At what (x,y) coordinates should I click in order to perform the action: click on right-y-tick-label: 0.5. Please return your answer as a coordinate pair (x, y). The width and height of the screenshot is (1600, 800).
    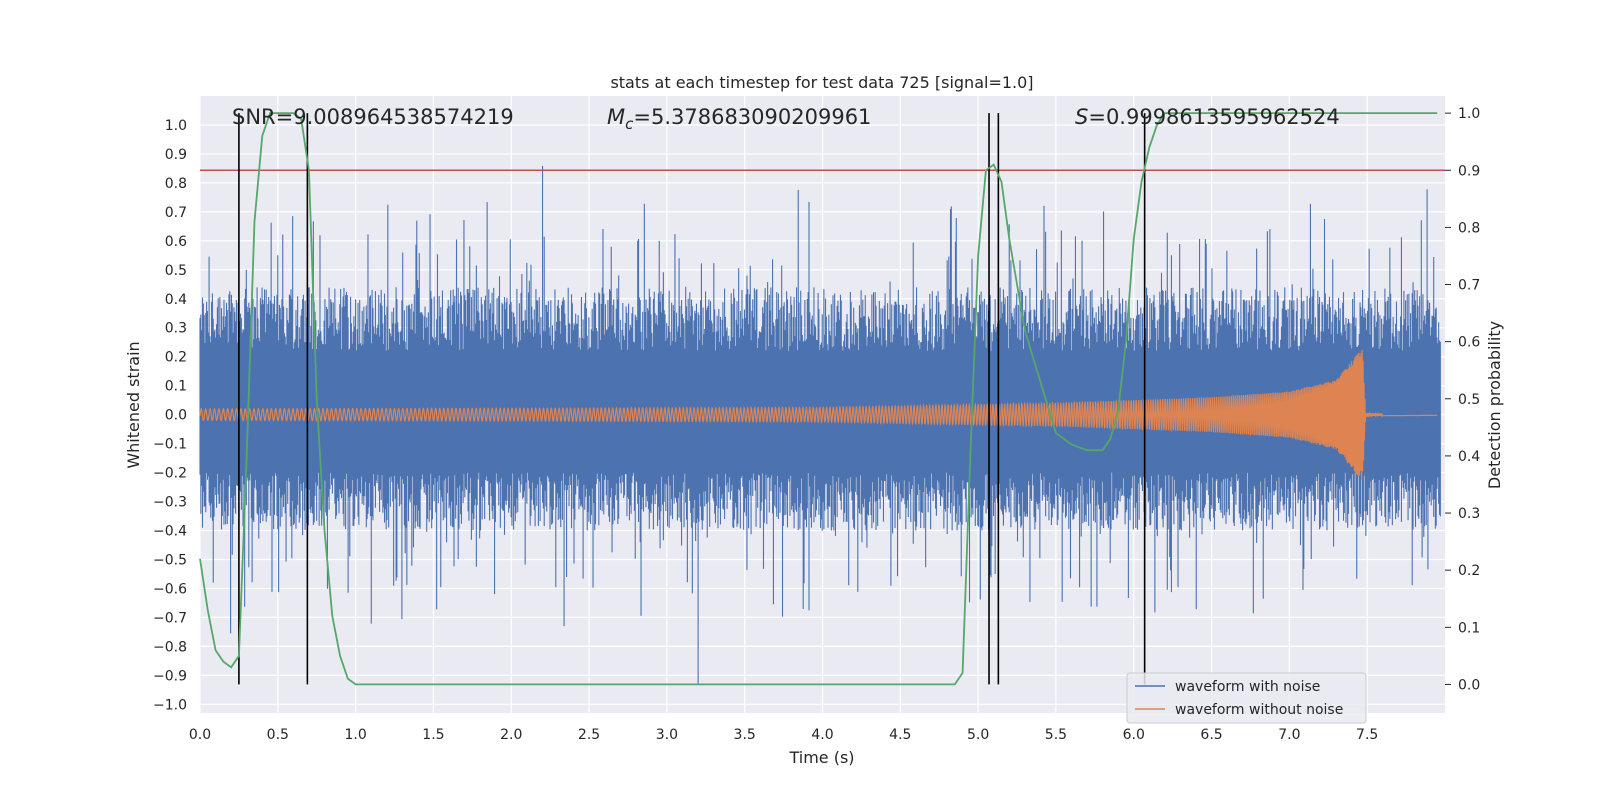
    Looking at the image, I should click on (1469, 400).